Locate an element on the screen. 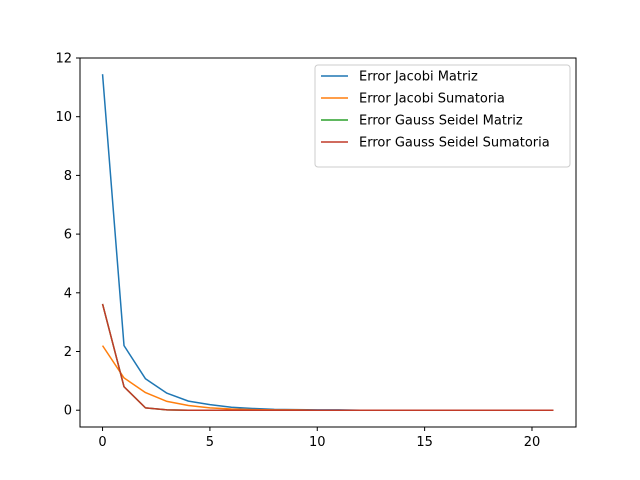 The height and width of the screenshot is (480, 640). legend-label-1: Error Jacobi Matriz is located at coordinates (418, 77).